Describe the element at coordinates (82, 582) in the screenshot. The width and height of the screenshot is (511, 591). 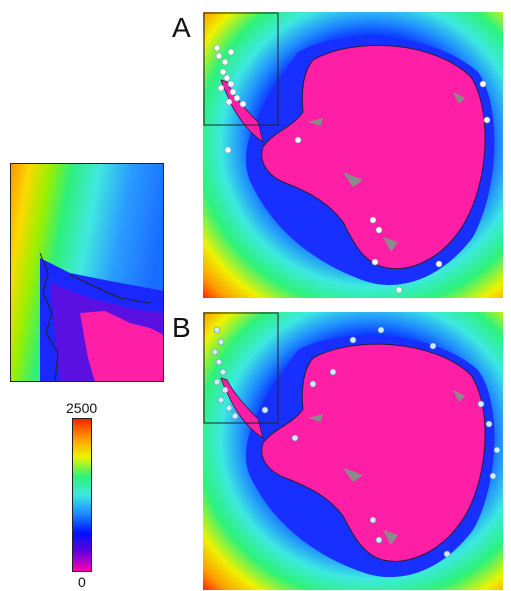
I see `colorbar-min-label: 0` at that location.